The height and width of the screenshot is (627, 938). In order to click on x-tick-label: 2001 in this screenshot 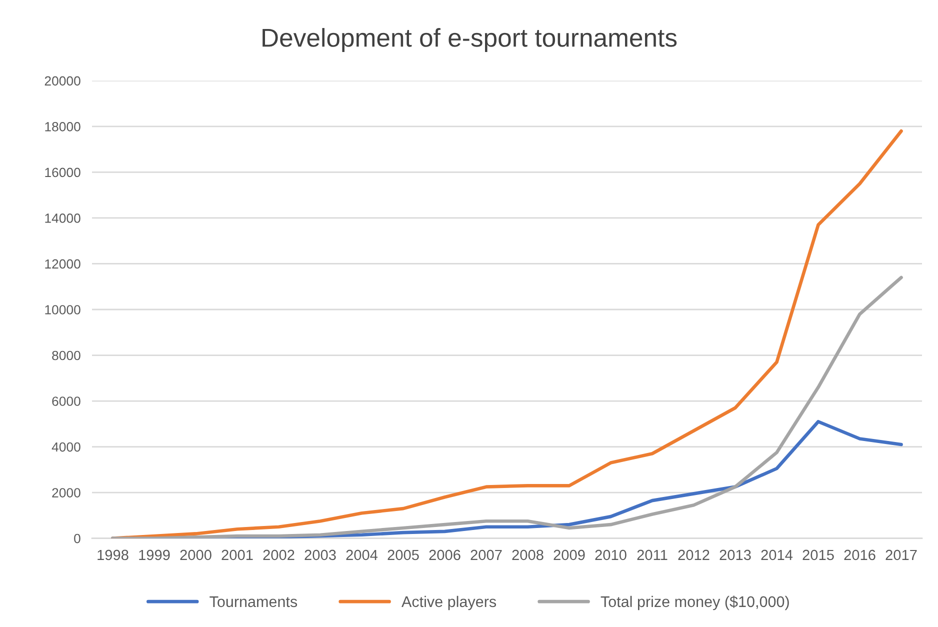, I will do `click(237, 555)`.